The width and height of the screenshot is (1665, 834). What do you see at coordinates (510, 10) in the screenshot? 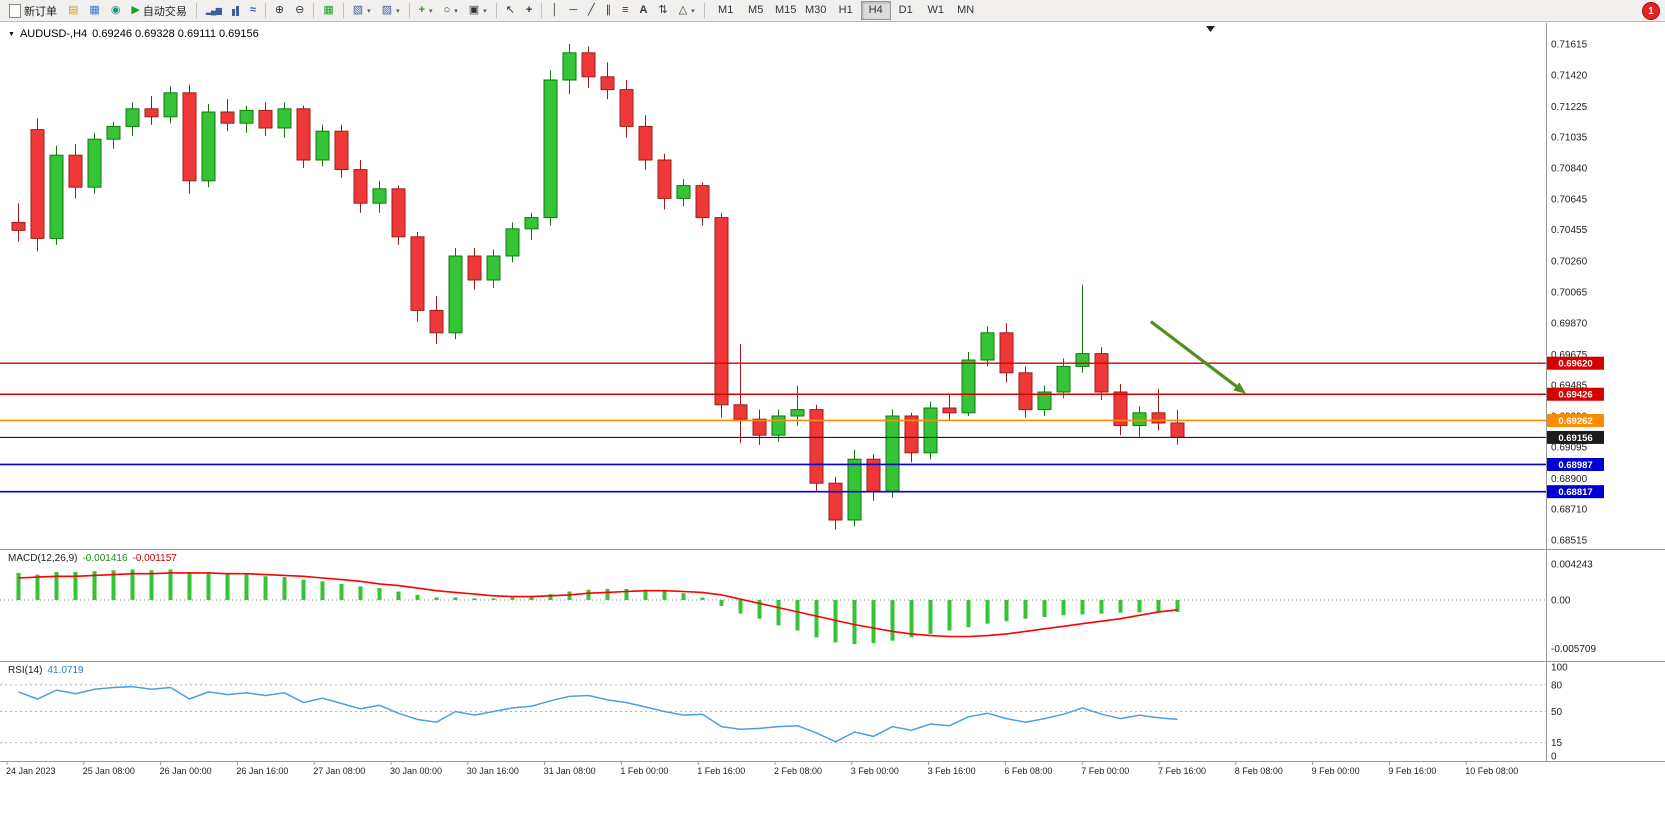
I see `cursor-button: ↖` at bounding box center [510, 10].